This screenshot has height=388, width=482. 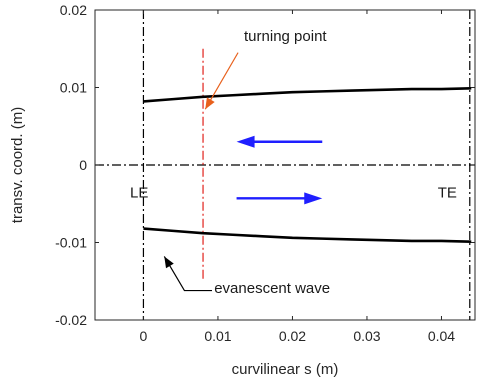 What do you see at coordinates (139, 193) in the screenshot?
I see `annotation-text: LE` at bounding box center [139, 193].